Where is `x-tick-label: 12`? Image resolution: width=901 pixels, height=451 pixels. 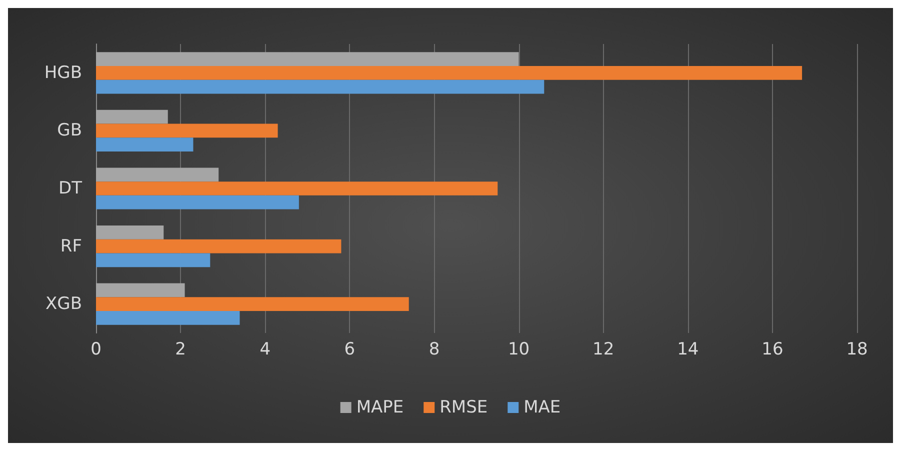
x-tick-label: 12 is located at coordinates (603, 350).